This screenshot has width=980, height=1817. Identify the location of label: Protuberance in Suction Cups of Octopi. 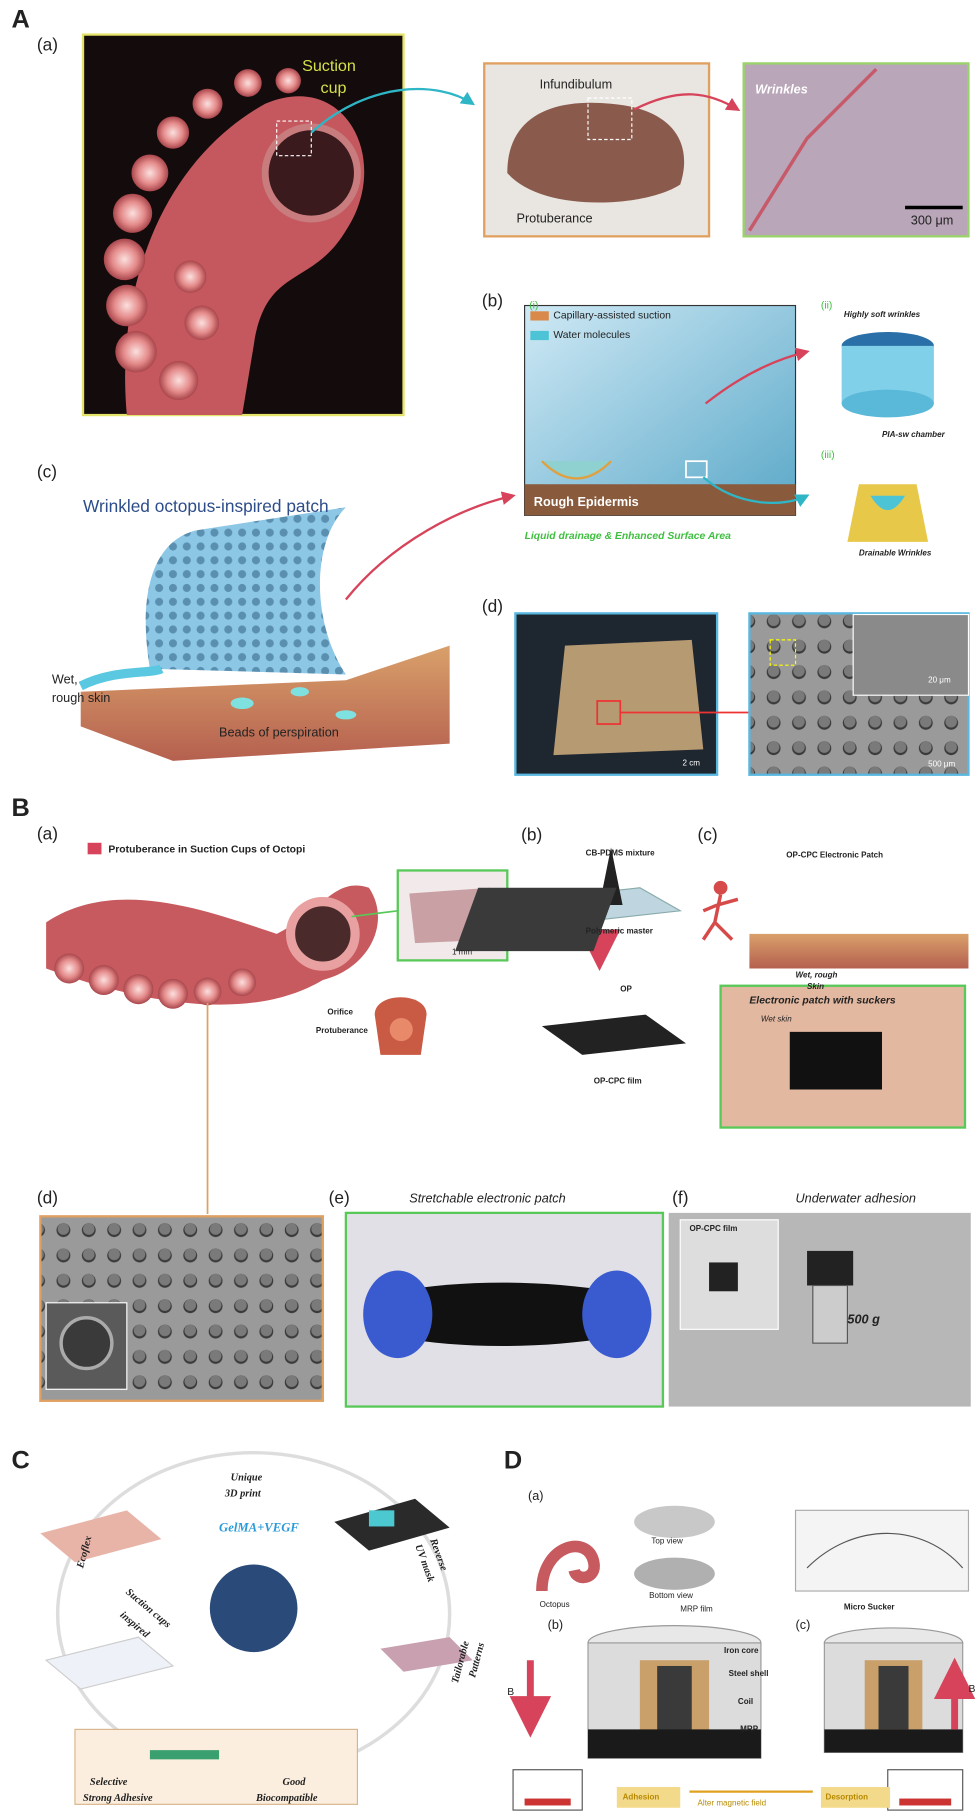
(206, 849).